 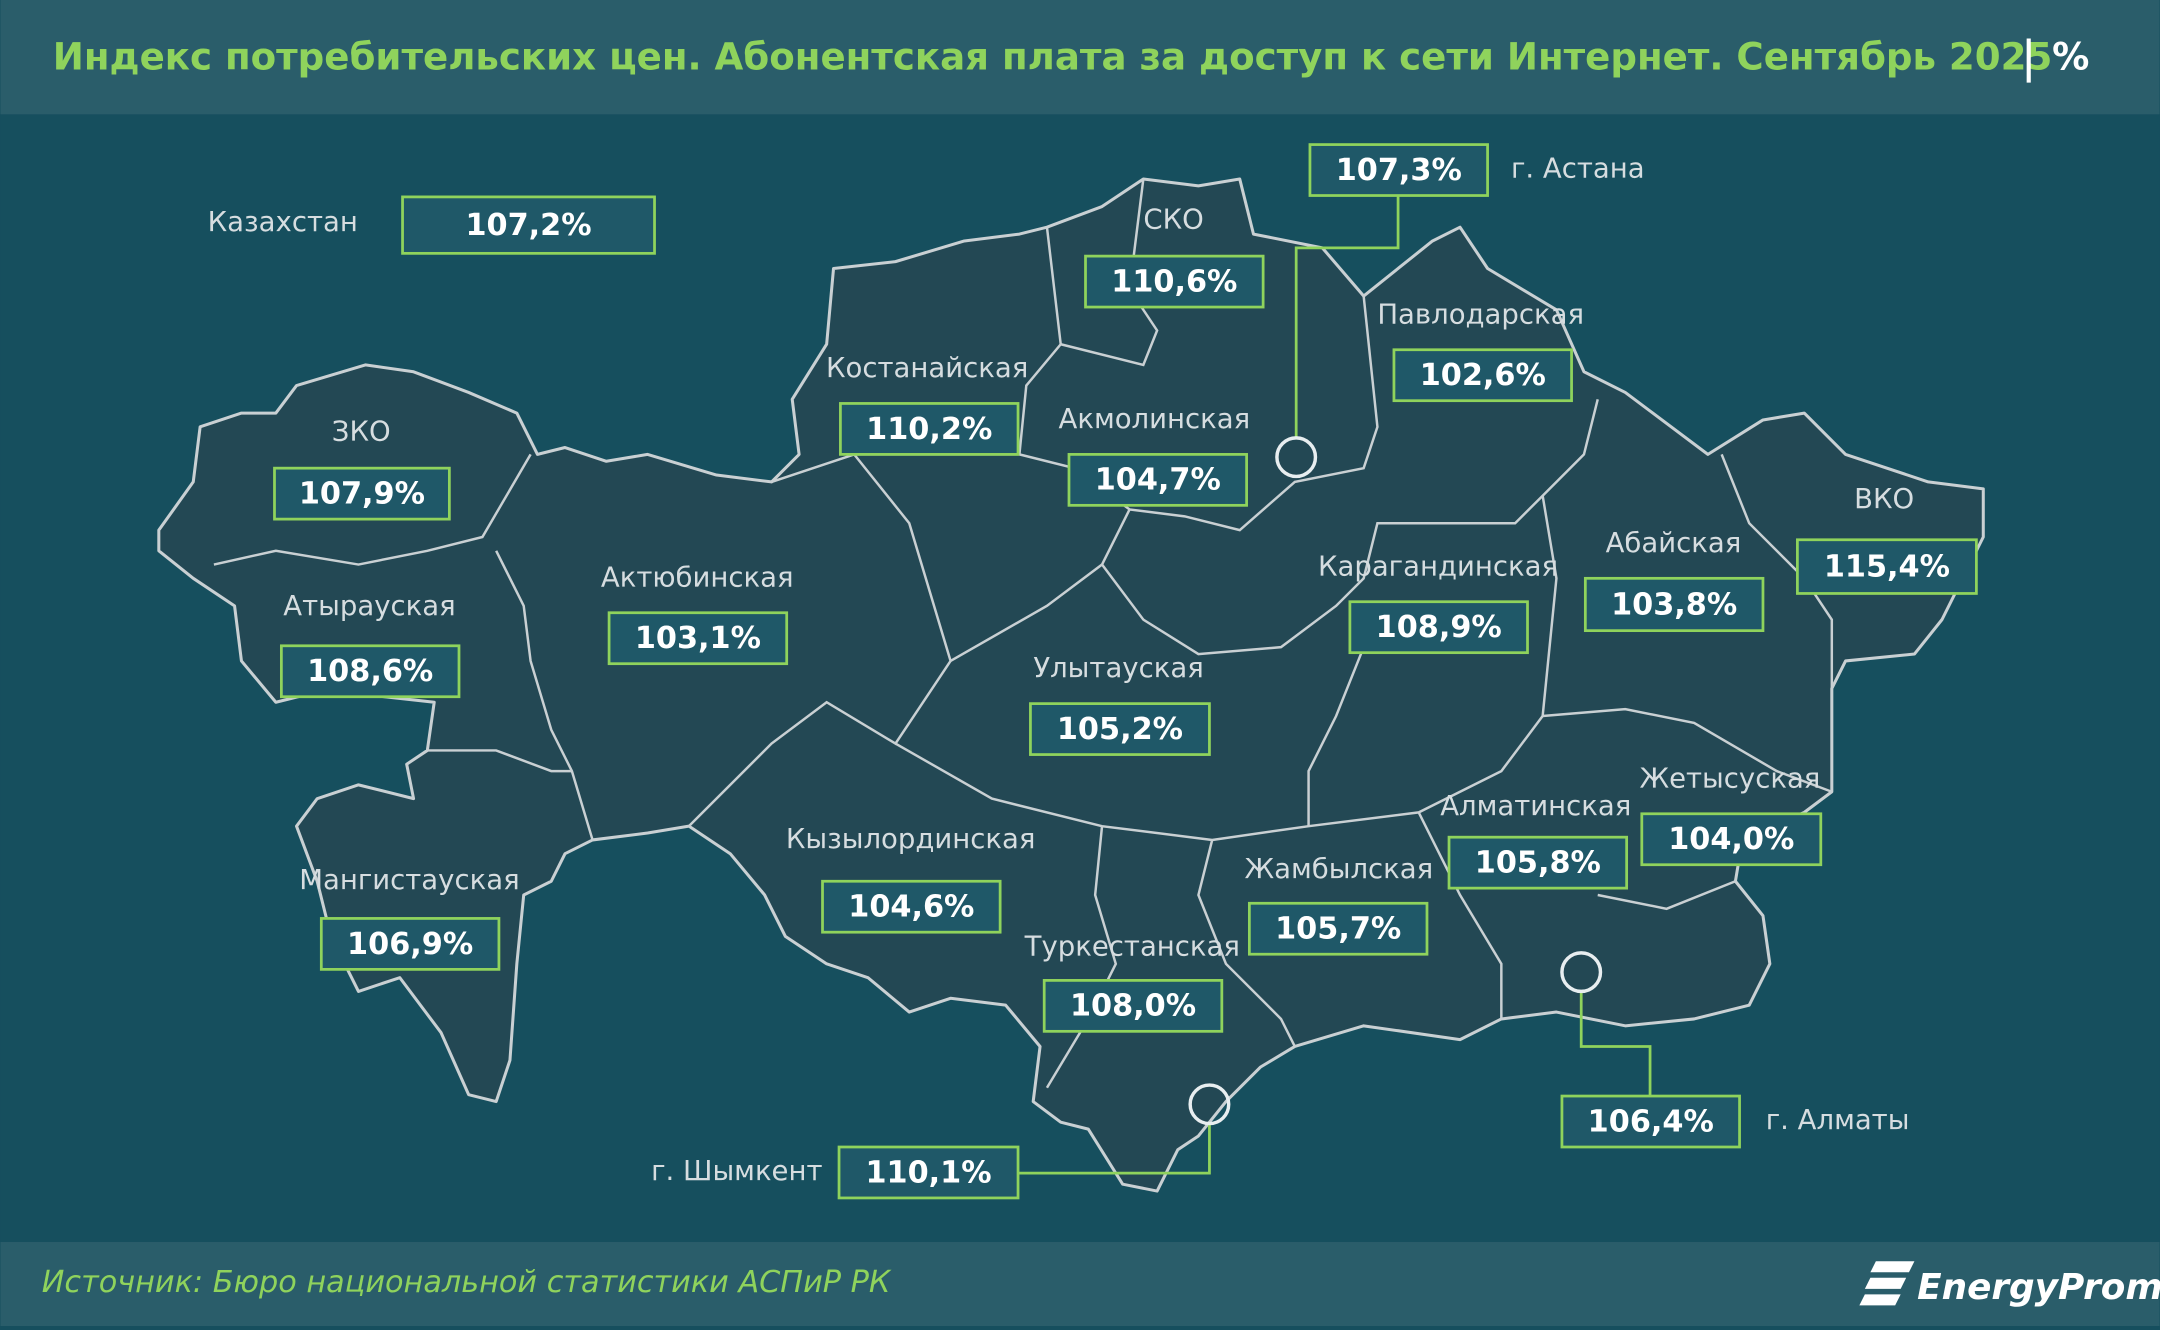 I want to click on region-value: 110,2%, so click(x=929, y=429).